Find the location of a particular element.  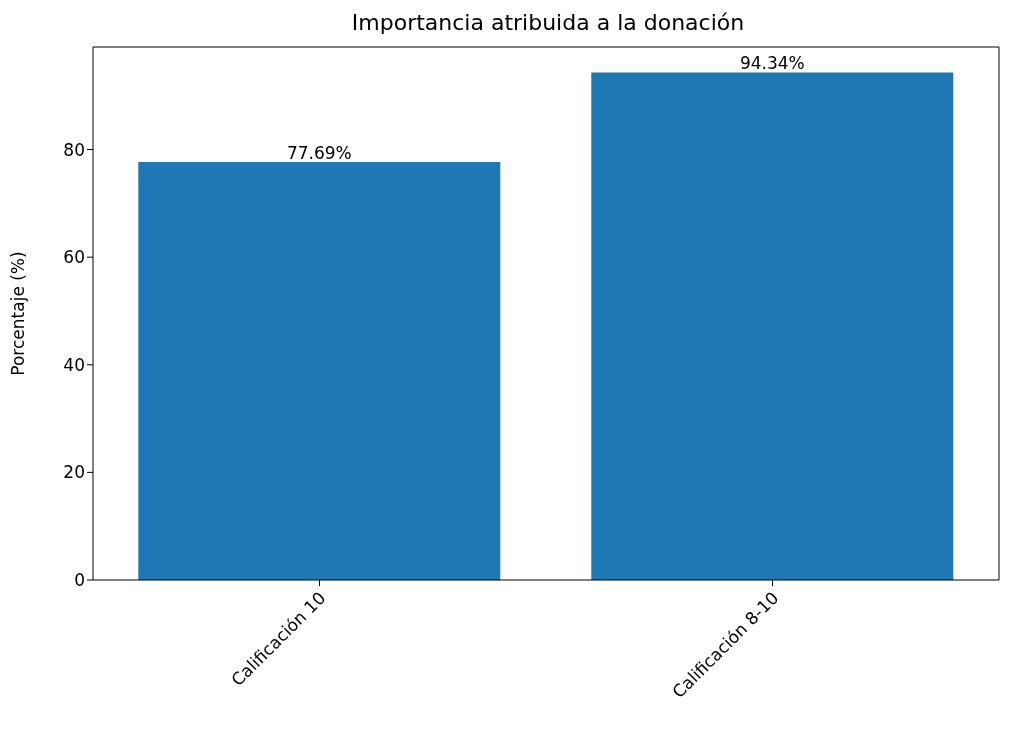

y-tick-label: 60 is located at coordinates (74, 257).